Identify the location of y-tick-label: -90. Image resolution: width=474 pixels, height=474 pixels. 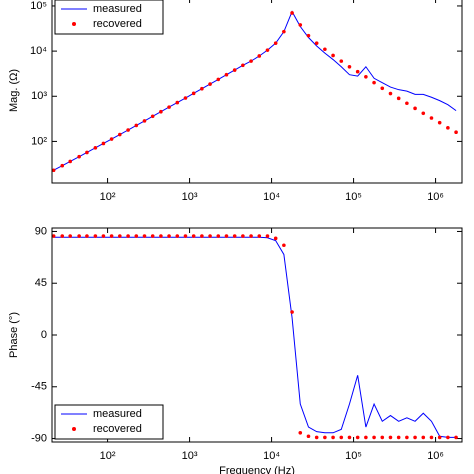
(39, 438).